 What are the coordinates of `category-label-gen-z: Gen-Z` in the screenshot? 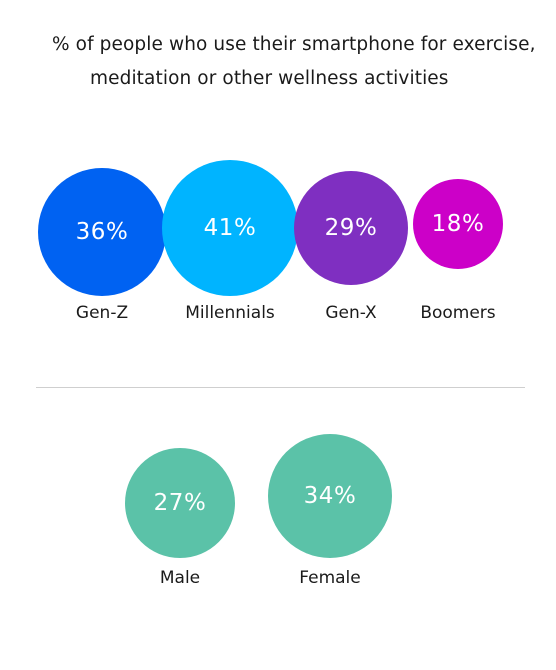 It's located at (102, 313).